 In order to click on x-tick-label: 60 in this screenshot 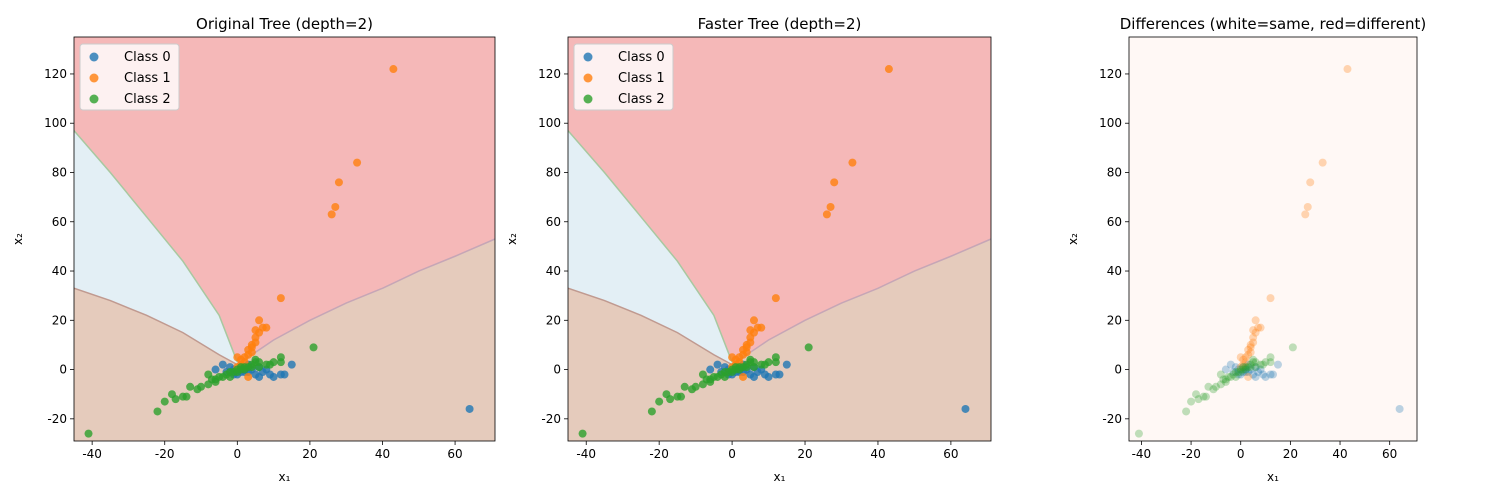, I will do `click(1389, 454)`.